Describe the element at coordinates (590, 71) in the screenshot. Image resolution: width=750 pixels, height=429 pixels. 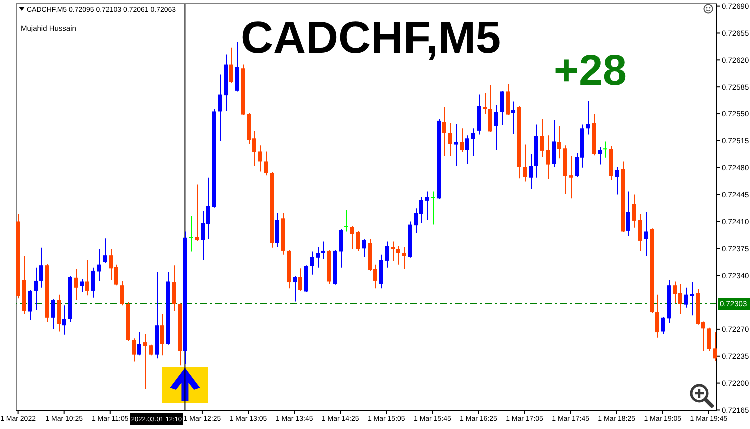
I see `annotation: +28` at that location.